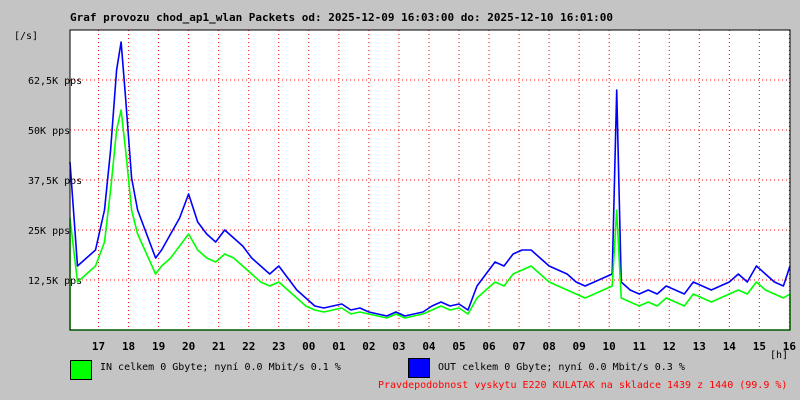 The image size is (800, 400). Describe the element at coordinates (26, 36) in the screenshot. I see `y-axis-unit: [/s]` at that location.